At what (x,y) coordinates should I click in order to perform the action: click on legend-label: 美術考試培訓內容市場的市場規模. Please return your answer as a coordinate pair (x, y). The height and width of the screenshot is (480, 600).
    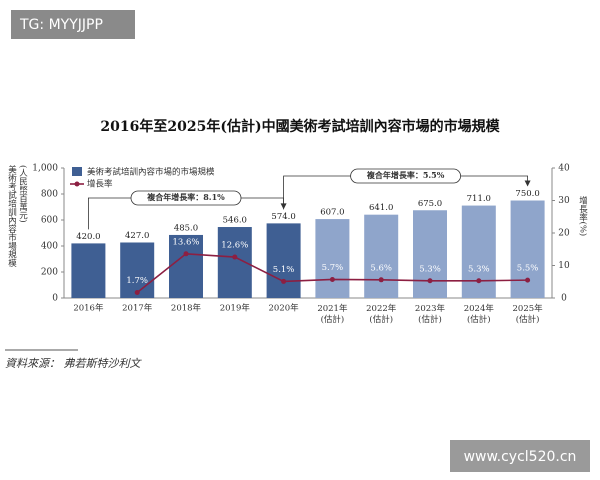
    Looking at the image, I should click on (151, 172).